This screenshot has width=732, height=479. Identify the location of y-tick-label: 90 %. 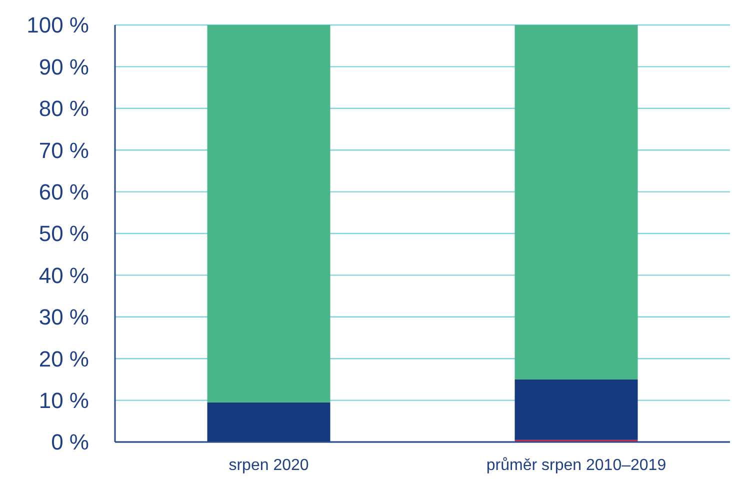
(63, 67).